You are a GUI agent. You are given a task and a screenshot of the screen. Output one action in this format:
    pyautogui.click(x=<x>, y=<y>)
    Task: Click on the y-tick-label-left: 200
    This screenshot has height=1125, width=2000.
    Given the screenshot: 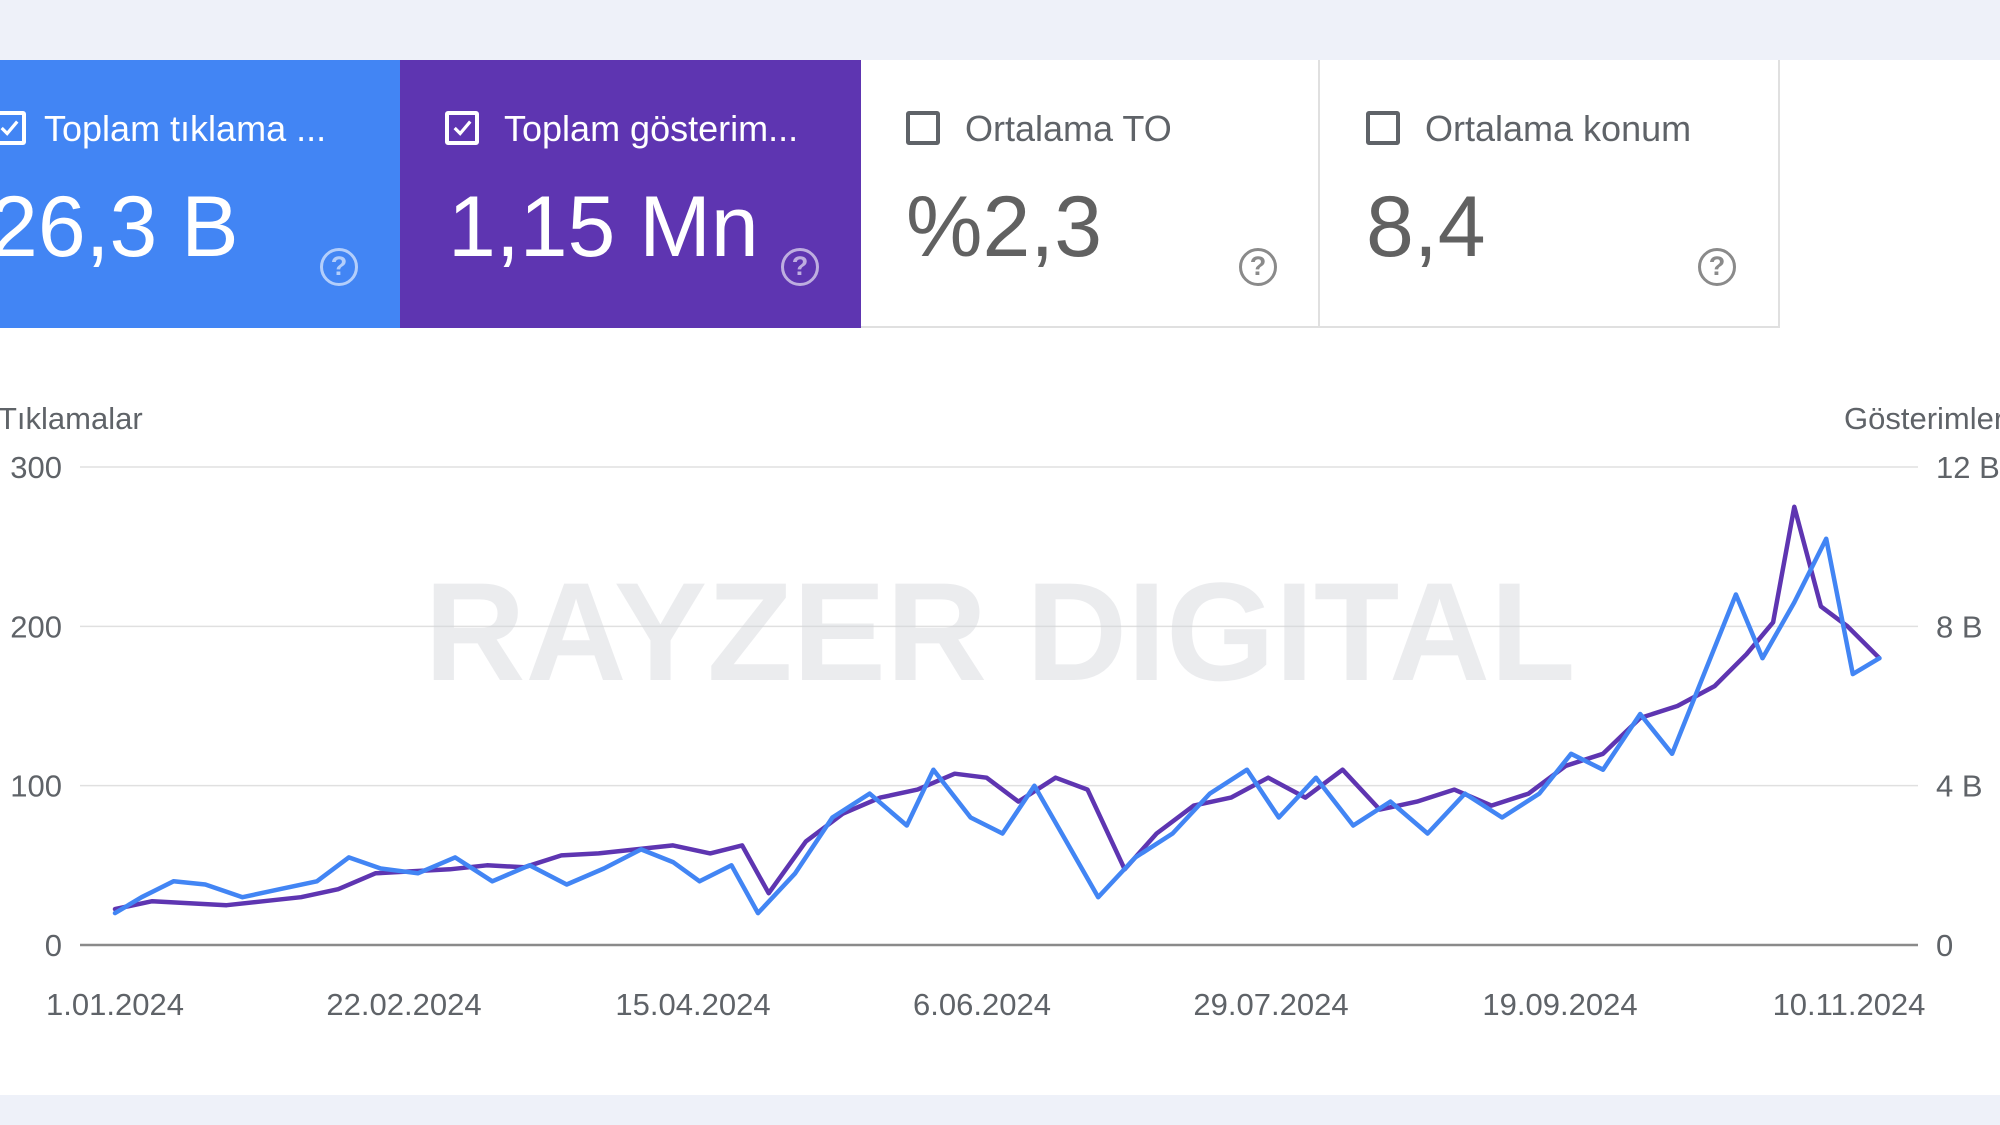 What is the action you would take?
    pyautogui.click(x=36, y=626)
    